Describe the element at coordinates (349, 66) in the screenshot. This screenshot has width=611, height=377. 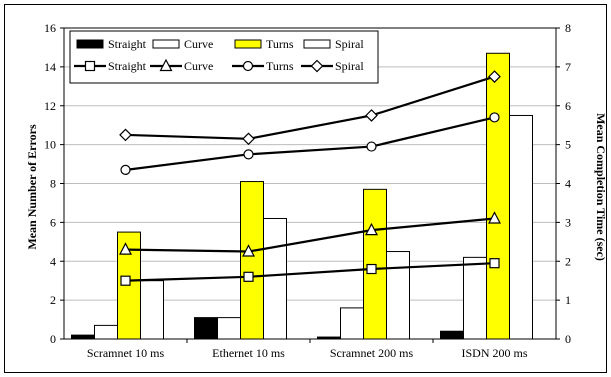
I see `legend-label-line-spiral: Spiral` at that location.